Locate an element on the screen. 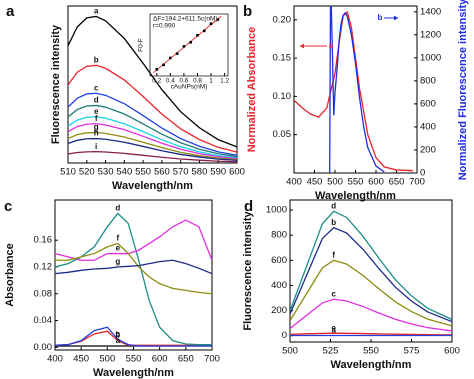 The height and width of the screenshot is (379, 474). x-tick-label: 575 is located at coordinates (412, 351).